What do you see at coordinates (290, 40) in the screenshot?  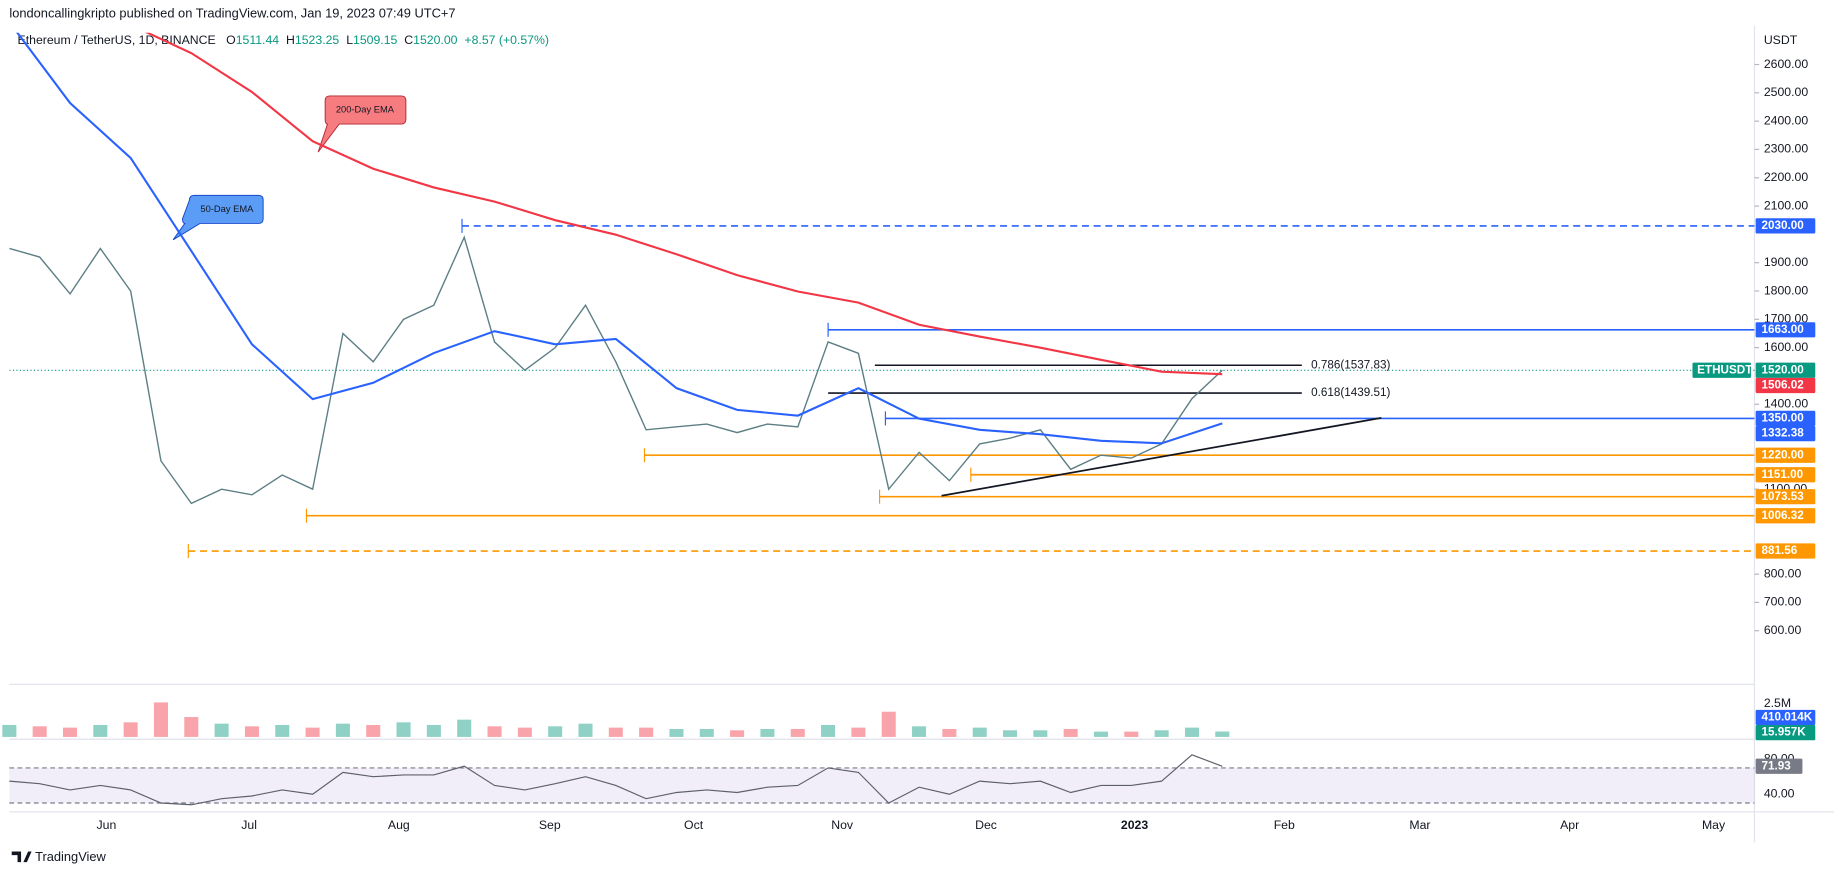 I see `ohlc-key: H` at bounding box center [290, 40].